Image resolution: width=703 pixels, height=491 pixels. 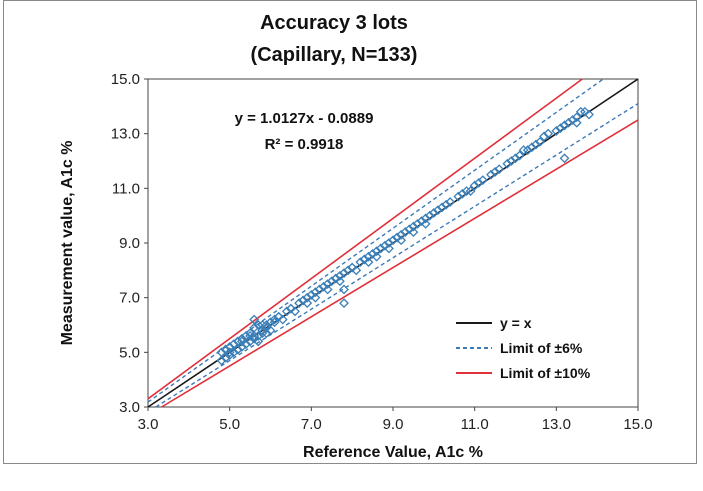 I want to click on x-tick-label: 15.0, so click(x=637, y=424).